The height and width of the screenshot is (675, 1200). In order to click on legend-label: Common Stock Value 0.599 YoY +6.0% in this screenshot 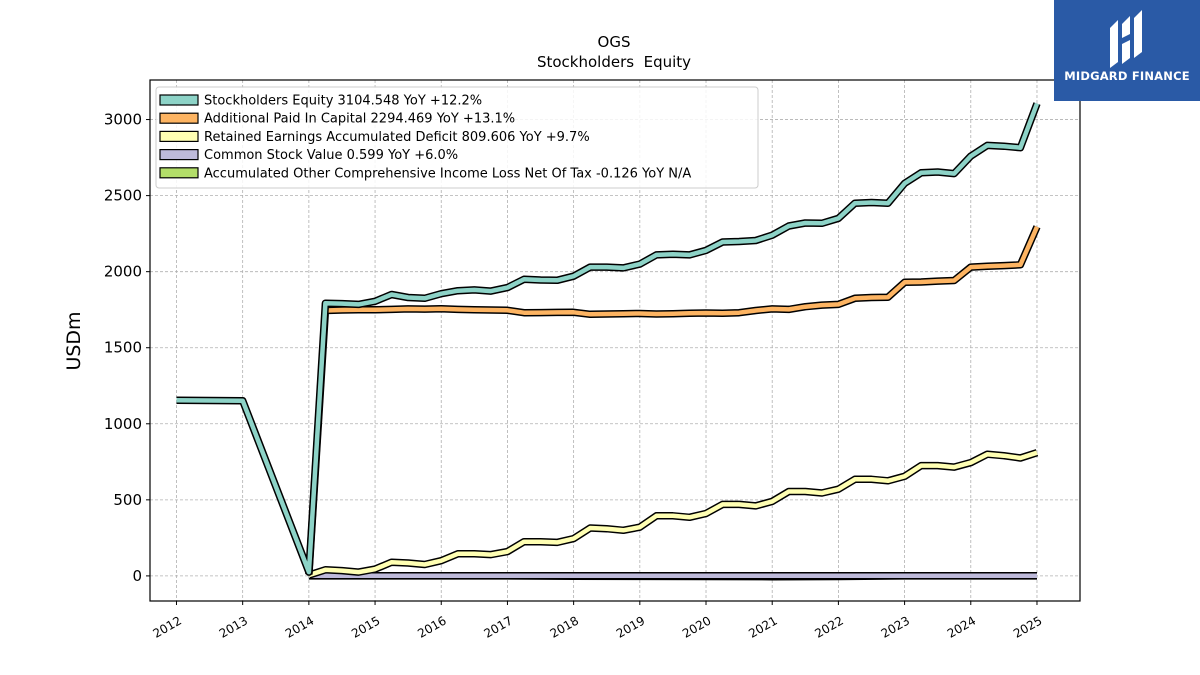, I will do `click(331, 155)`.